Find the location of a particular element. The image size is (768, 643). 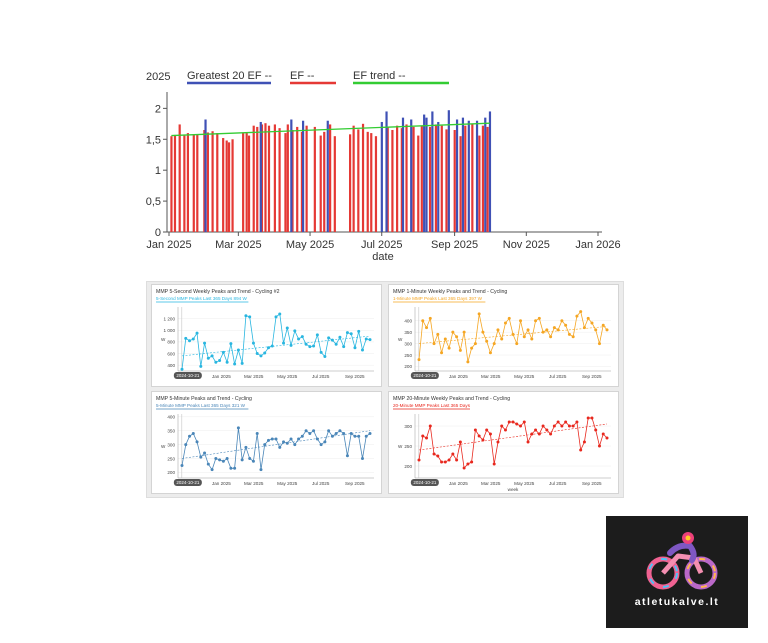

y-tick-label: 1 is located at coordinates (158, 171).